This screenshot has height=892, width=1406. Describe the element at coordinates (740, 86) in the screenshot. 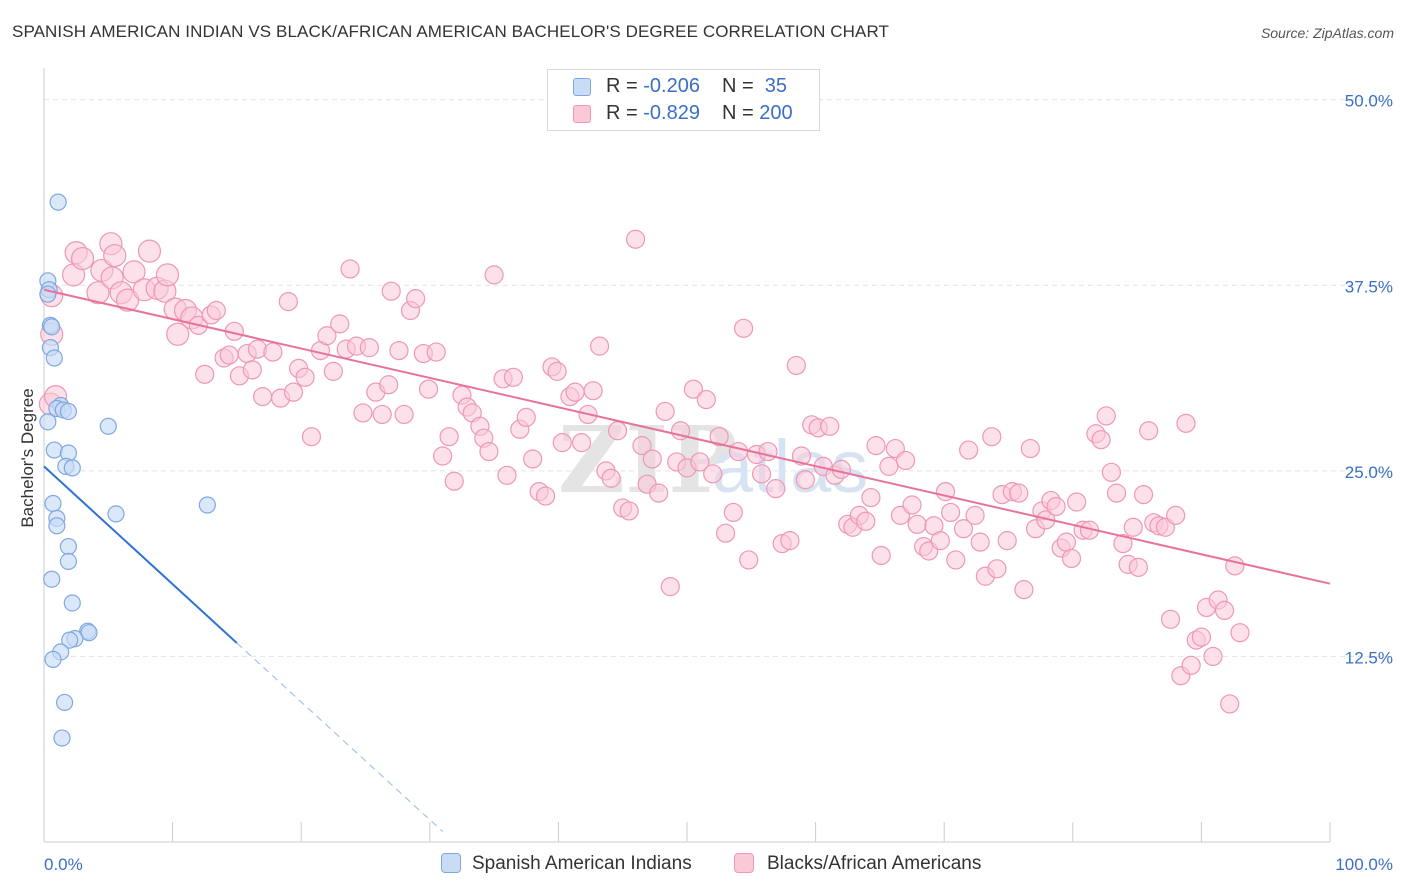

I see `n-label: N =` at that location.